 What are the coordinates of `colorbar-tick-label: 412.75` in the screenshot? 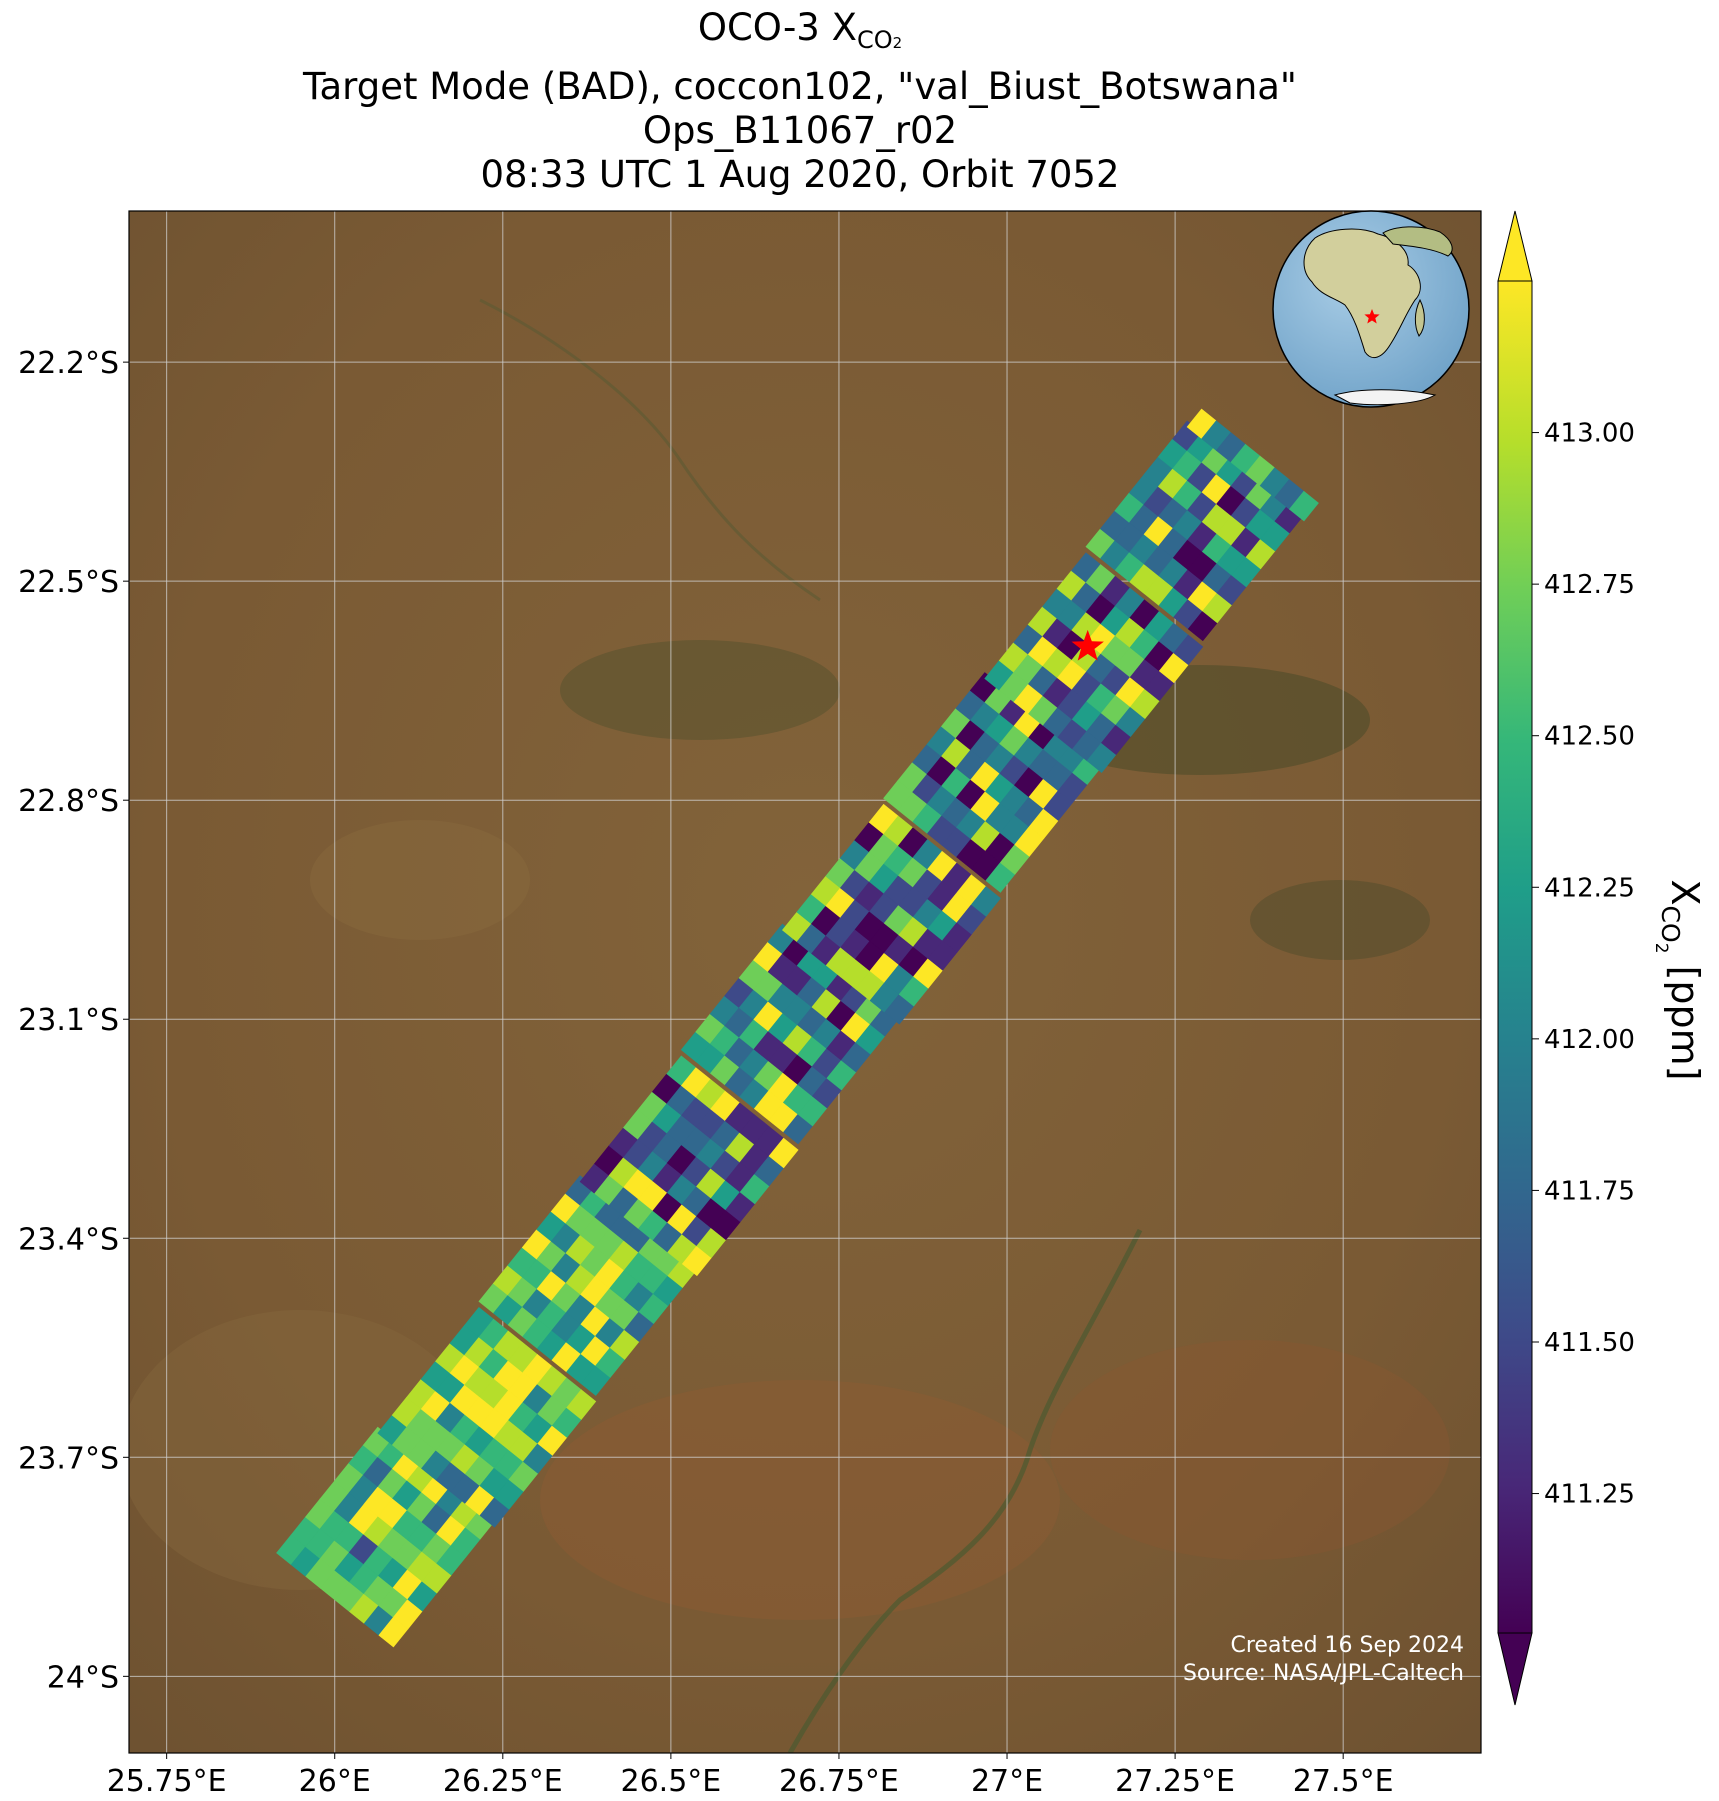 It's located at (1589, 585).